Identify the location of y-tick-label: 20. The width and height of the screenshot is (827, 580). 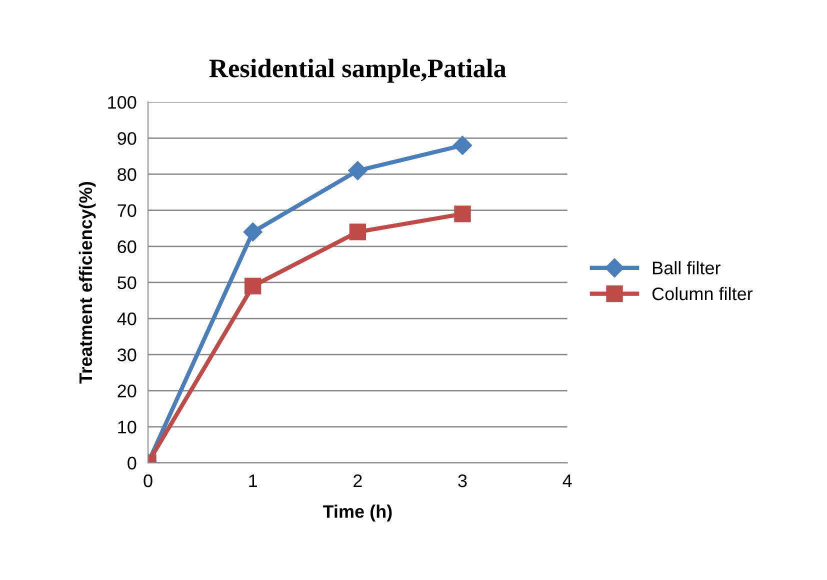
(127, 391).